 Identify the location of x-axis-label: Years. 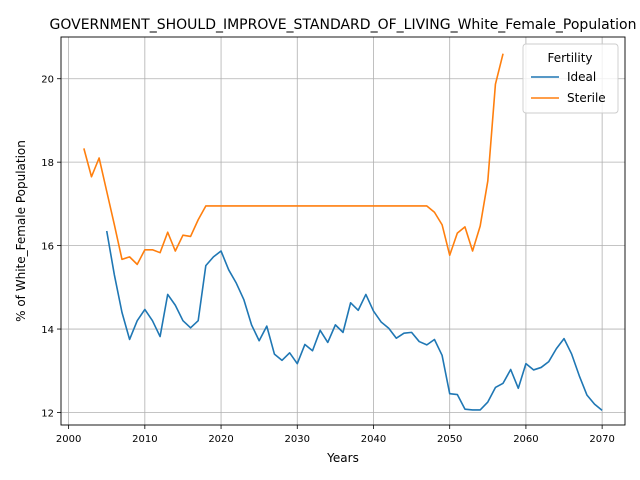
(342, 458).